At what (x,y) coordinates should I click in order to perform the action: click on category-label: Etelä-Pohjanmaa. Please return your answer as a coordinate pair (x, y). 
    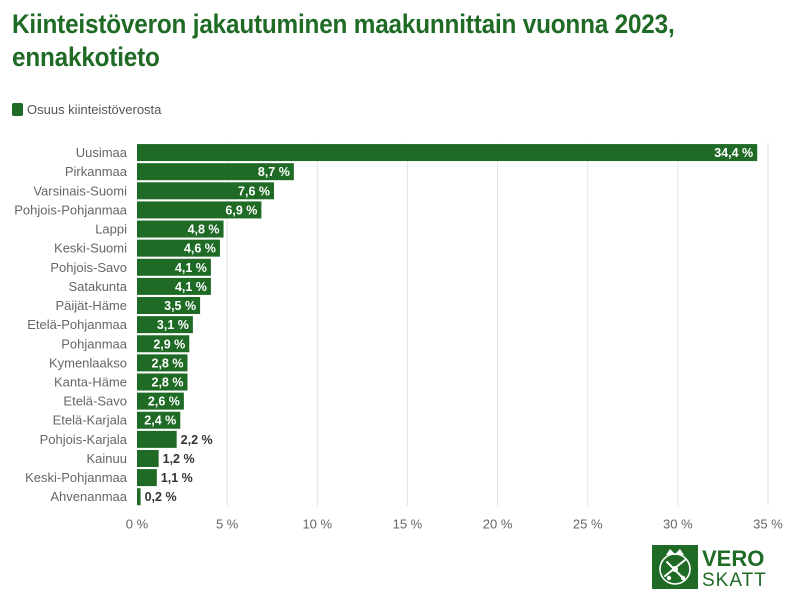
    Looking at the image, I should click on (77, 324).